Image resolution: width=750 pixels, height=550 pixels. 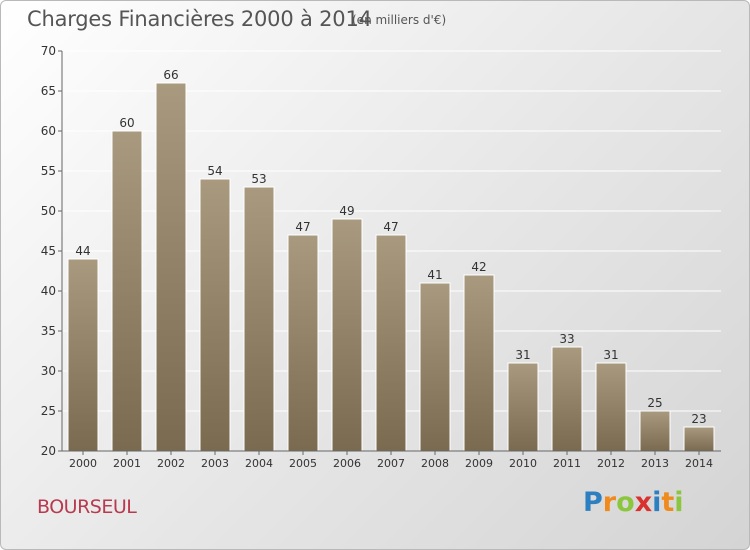 I want to click on bar-value-label: 60, so click(x=126, y=123).